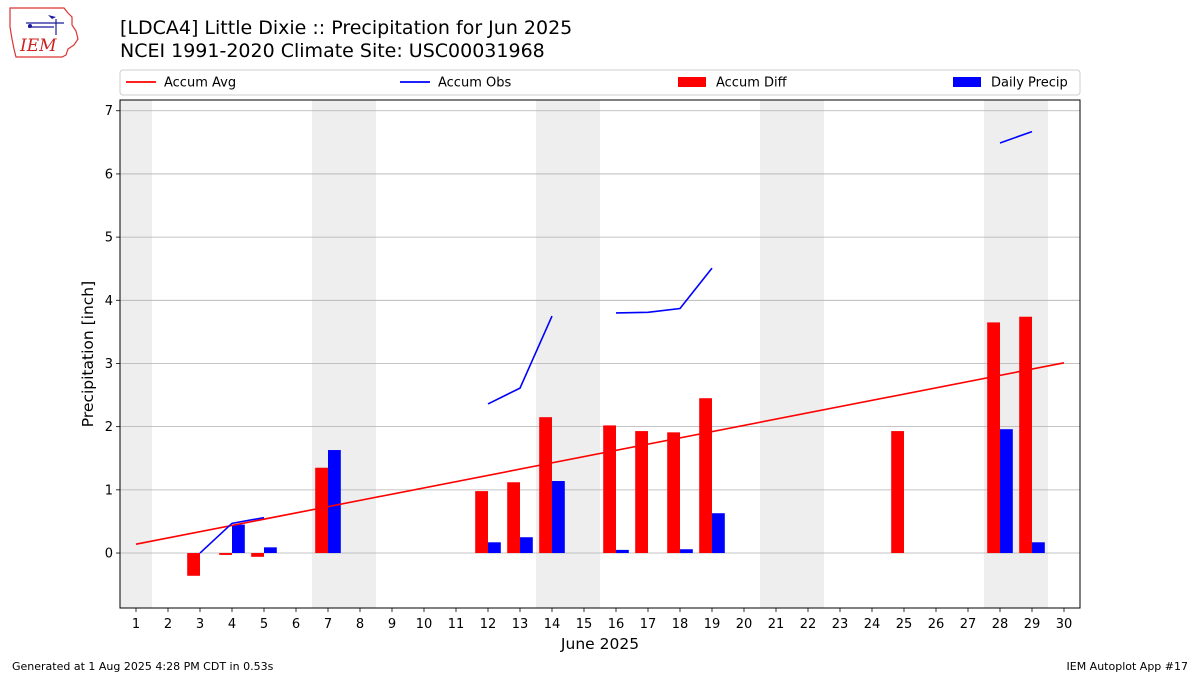  Describe the element at coordinates (744, 624) in the screenshot. I see `x-tick-label: 20` at that location.